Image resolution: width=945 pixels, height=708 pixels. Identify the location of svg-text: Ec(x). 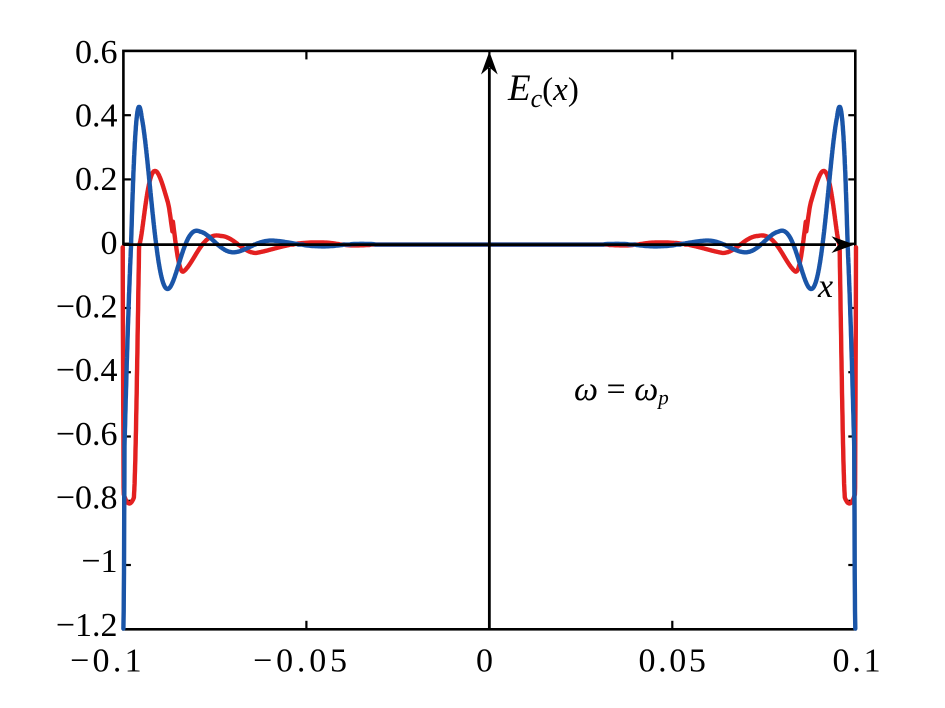
(543, 90).